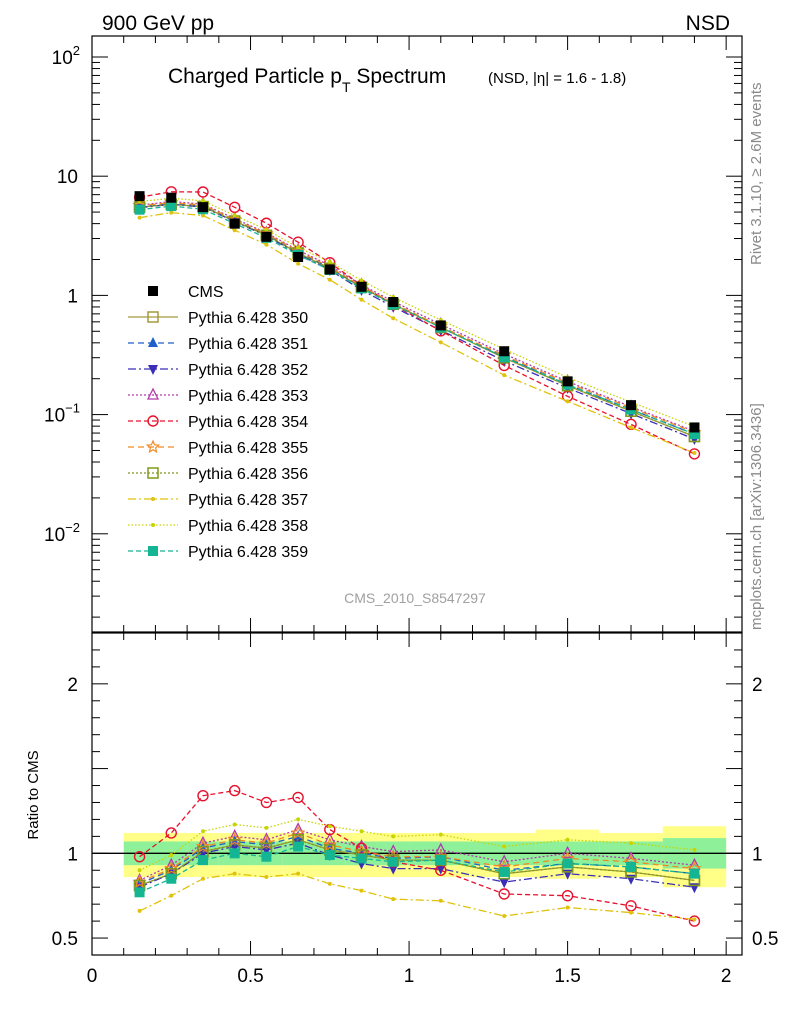  I want to click on legend-label-pythia-6-428-356: Pythia 6.428 356, so click(248, 474).